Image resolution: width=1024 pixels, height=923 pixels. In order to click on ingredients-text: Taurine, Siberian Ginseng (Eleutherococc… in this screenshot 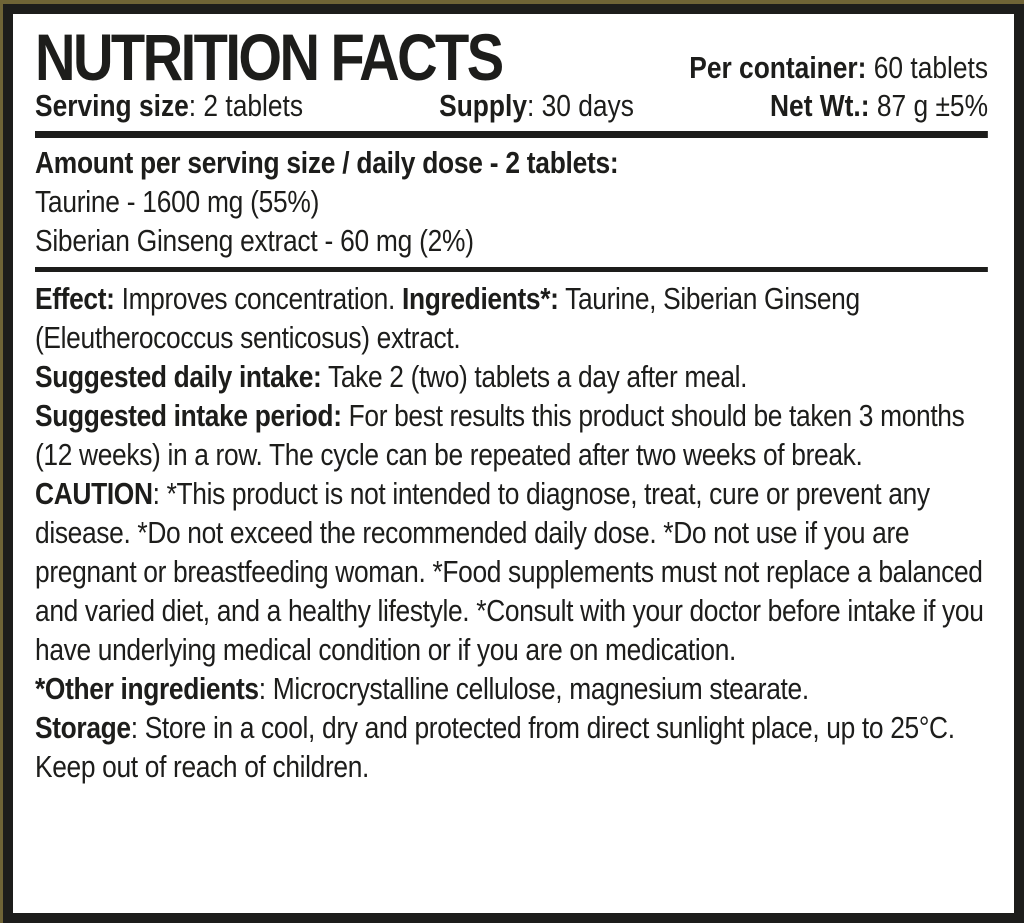, I will do `click(447, 318)`.